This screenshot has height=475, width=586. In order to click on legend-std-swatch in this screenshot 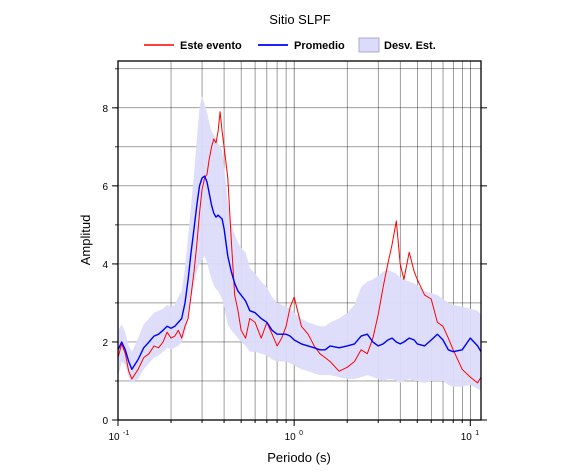, I will do `click(369, 45)`.